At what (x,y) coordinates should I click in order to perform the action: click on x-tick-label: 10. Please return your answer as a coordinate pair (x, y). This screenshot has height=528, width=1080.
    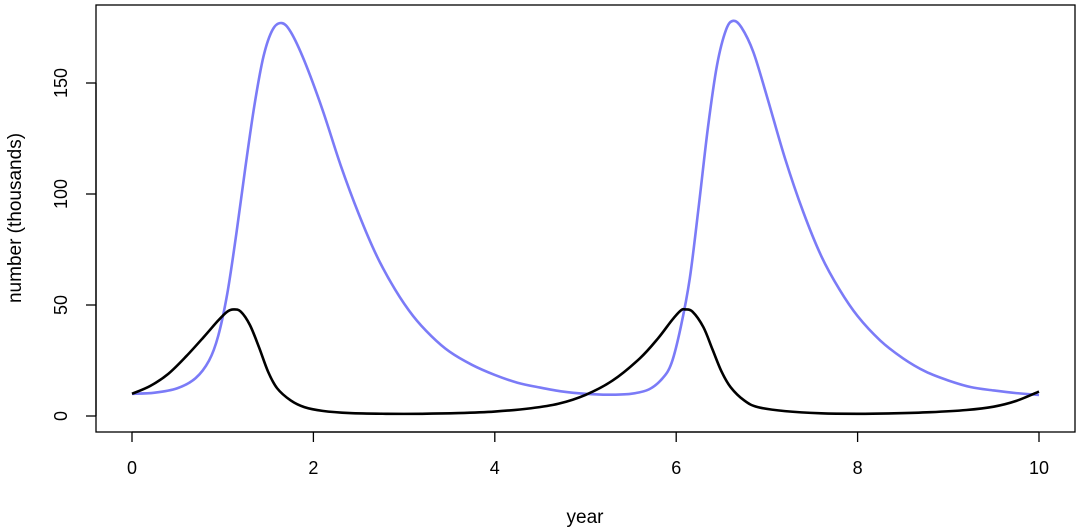
    Looking at the image, I should click on (1039, 468).